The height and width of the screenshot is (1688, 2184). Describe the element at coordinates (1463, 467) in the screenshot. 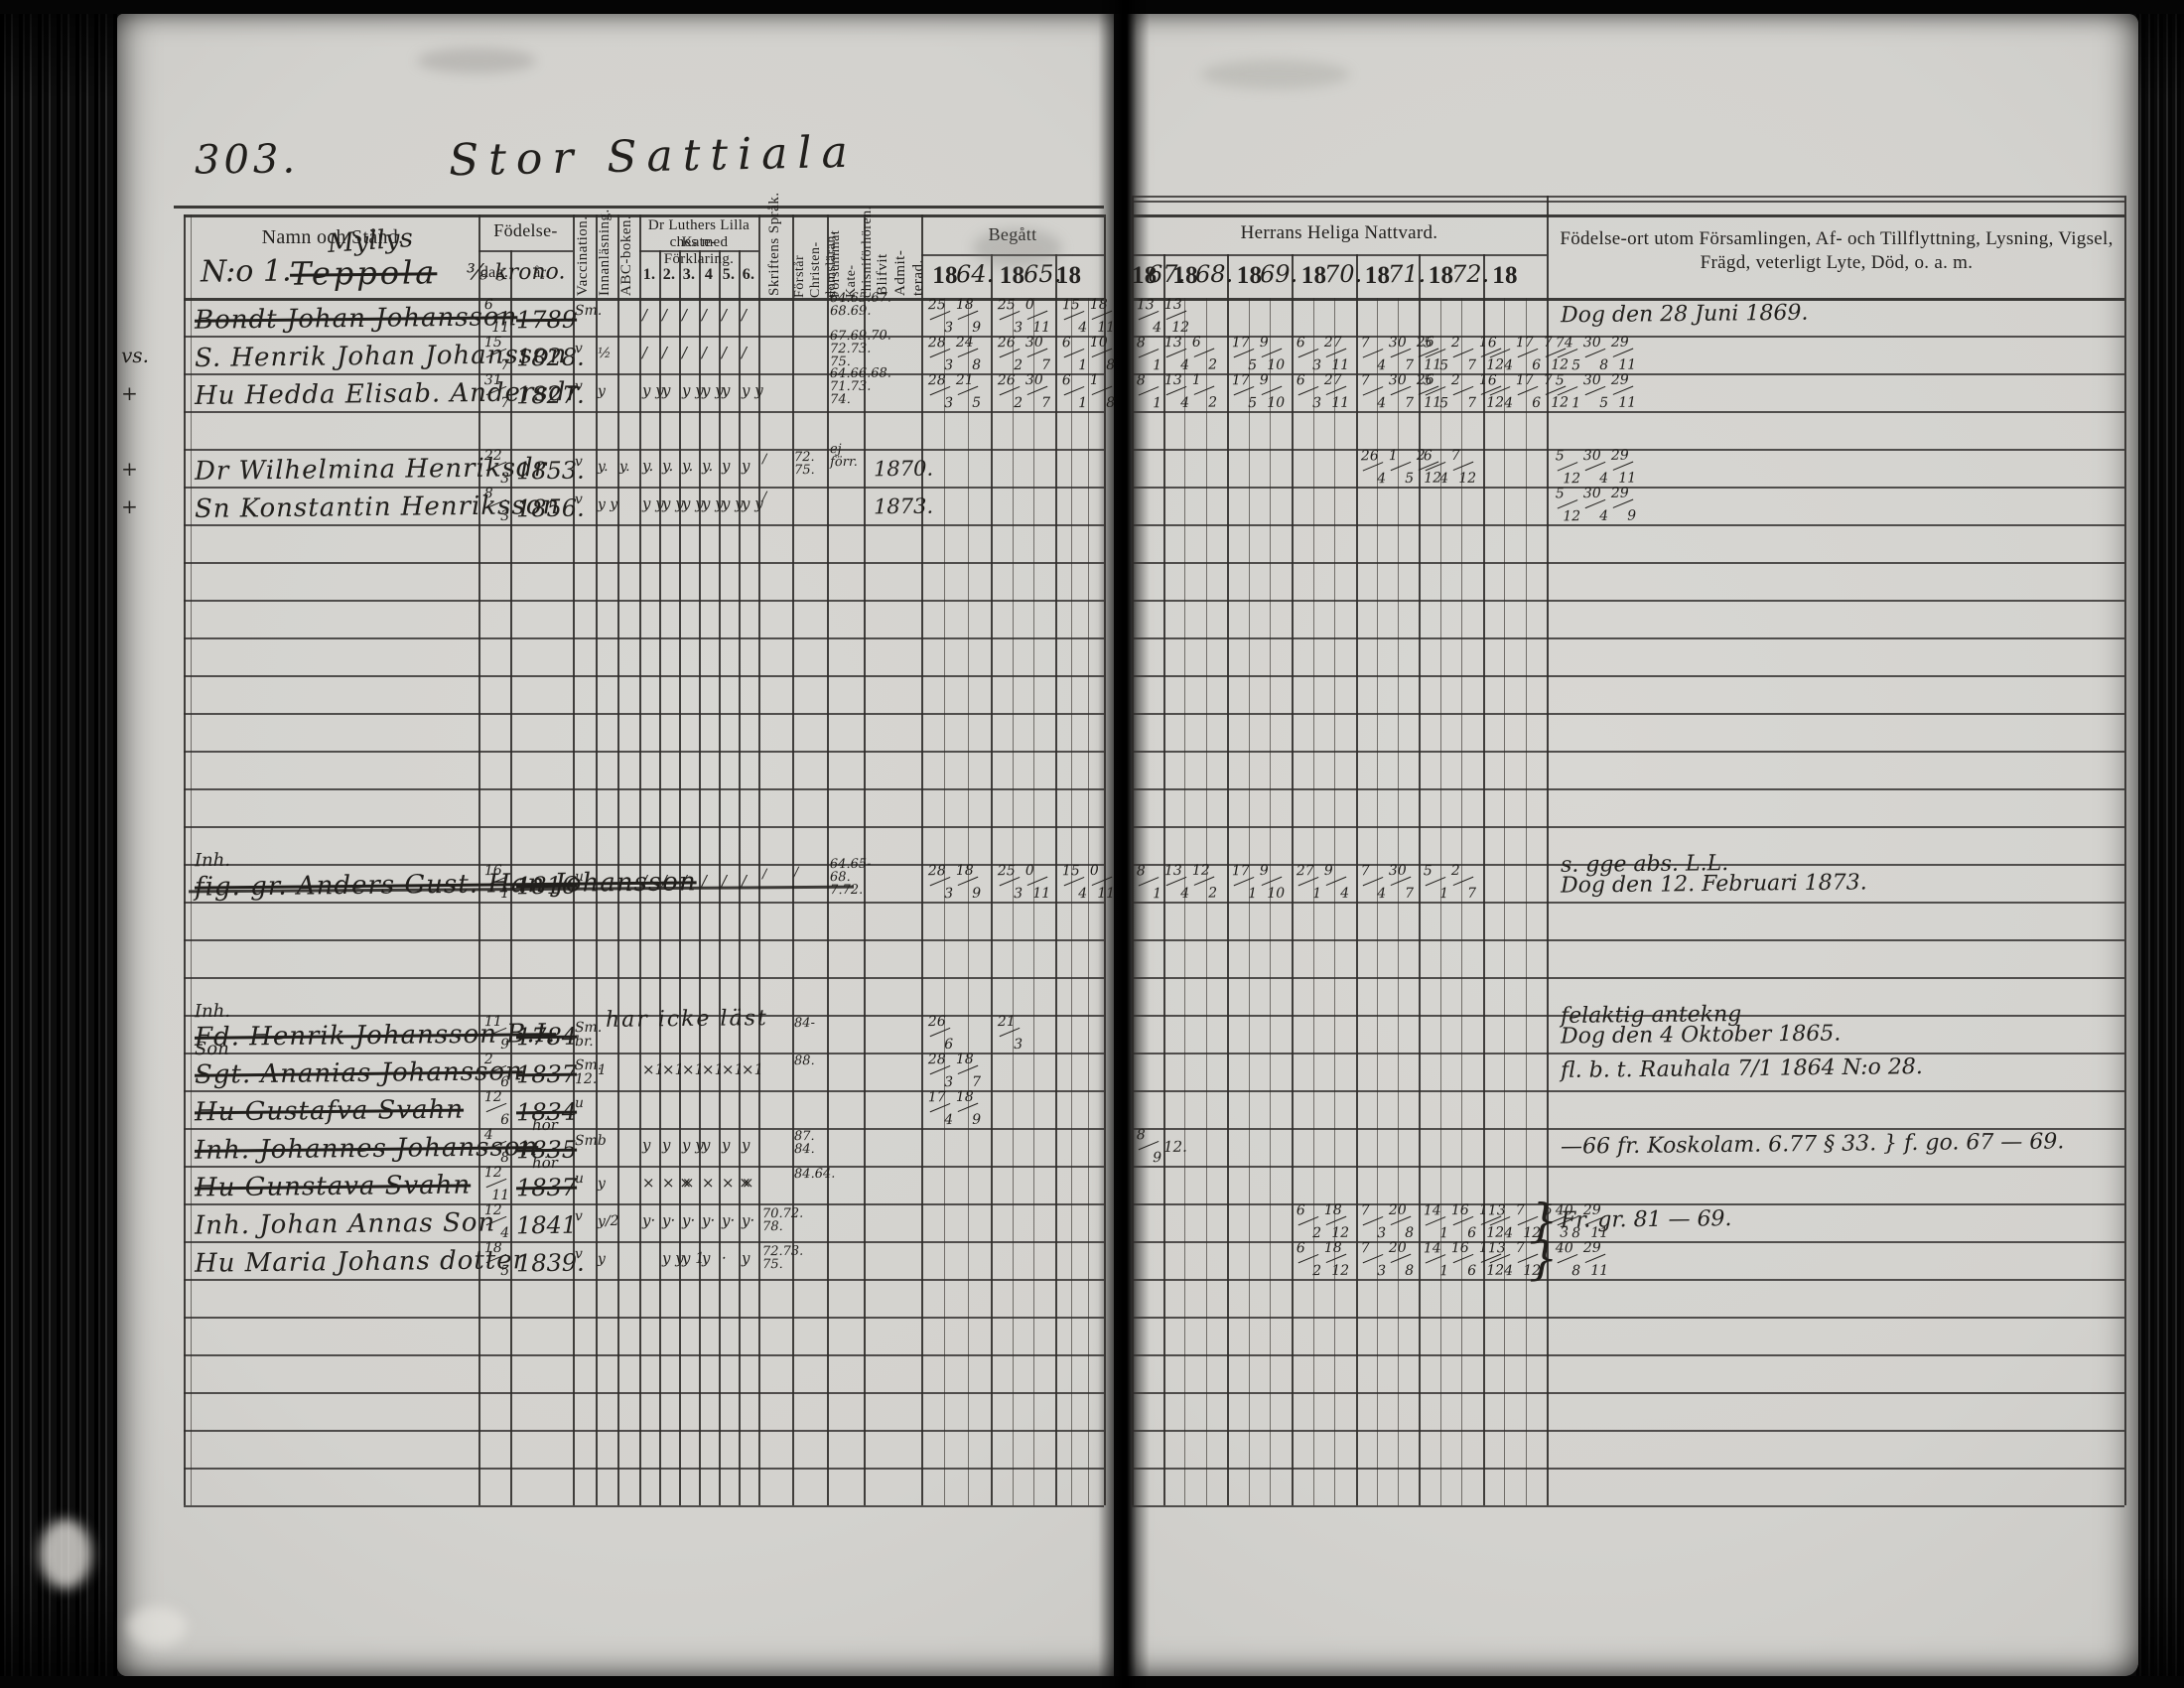

I see `date-fraction: 7 12` at that location.